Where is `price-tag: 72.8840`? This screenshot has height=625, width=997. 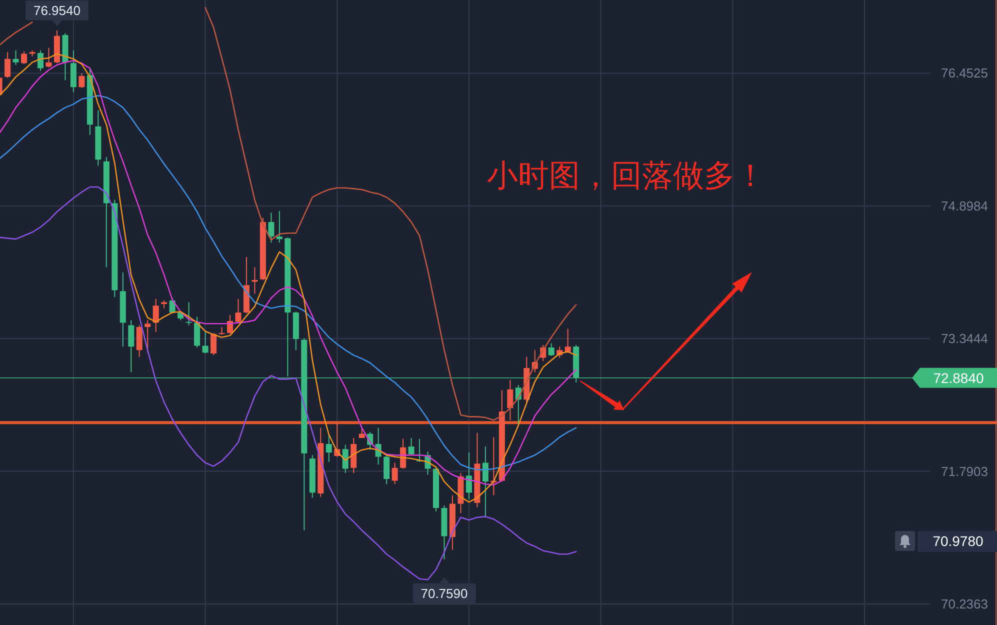
price-tag: 72.8840 is located at coordinates (954, 378).